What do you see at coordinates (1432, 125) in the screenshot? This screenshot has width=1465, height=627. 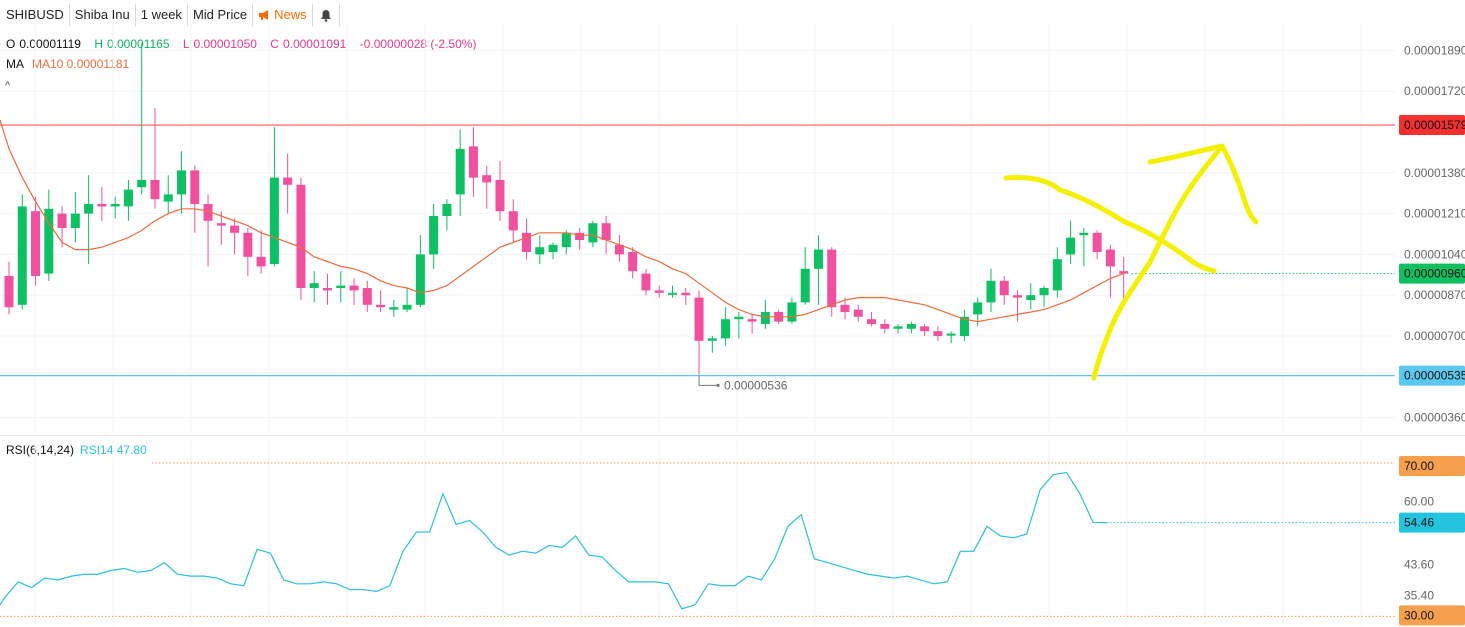 I see `resistance-tag-box` at bounding box center [1432, 125].